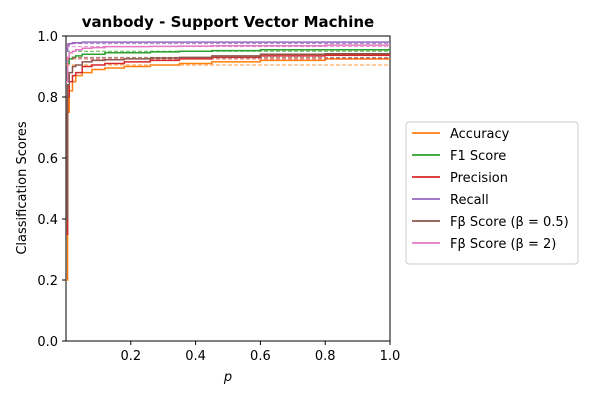 The height and width of the screenshot is (400, 600). What do you see at coordinates (47, 159) in the screenshot?
I see `y-tick-label: 0.6` at bounding box center [47, 159].